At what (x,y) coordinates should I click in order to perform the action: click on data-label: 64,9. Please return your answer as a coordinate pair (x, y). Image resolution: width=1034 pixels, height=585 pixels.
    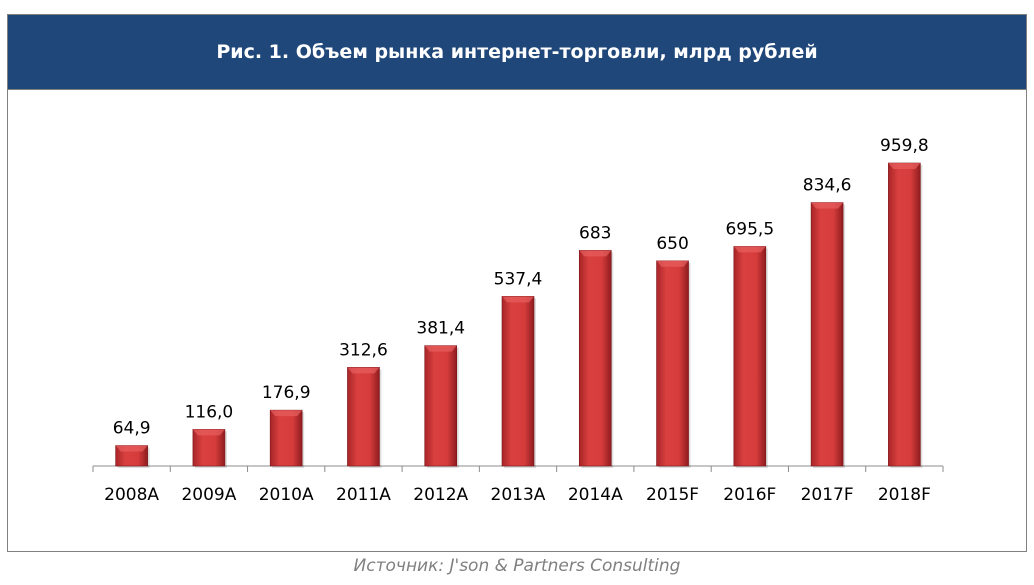
    Looking at the image, I should click on (132, 429).